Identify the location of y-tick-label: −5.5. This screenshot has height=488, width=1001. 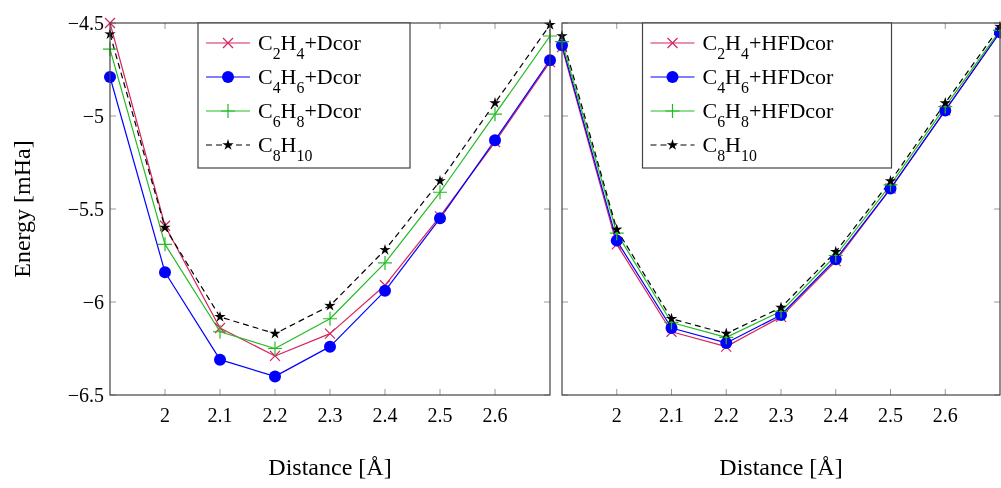
(85, 209).